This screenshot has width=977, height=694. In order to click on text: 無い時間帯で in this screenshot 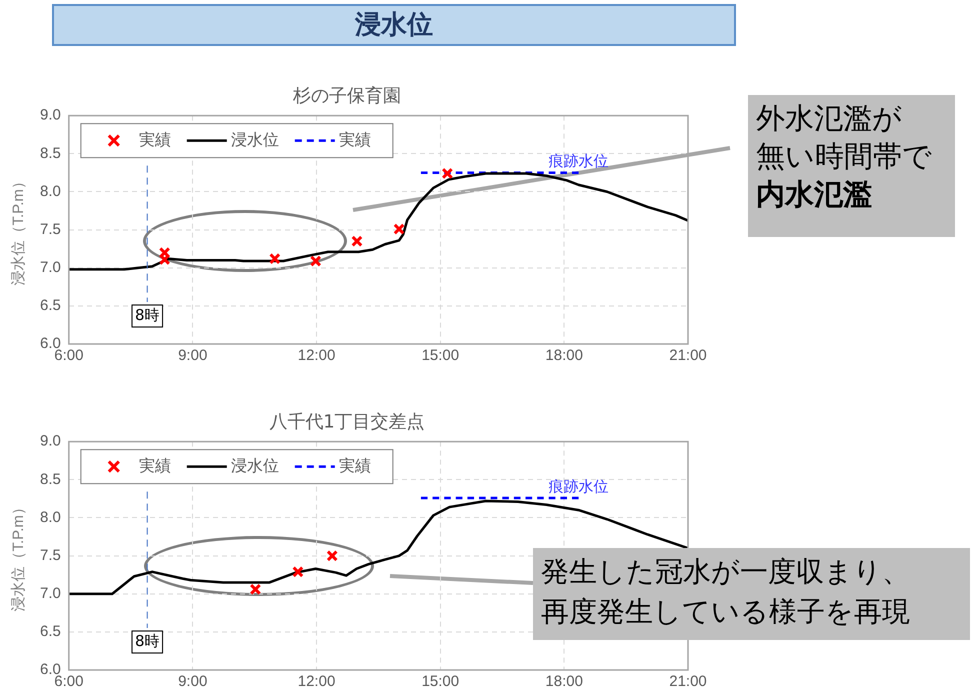, I will do `click(844, 156)`.